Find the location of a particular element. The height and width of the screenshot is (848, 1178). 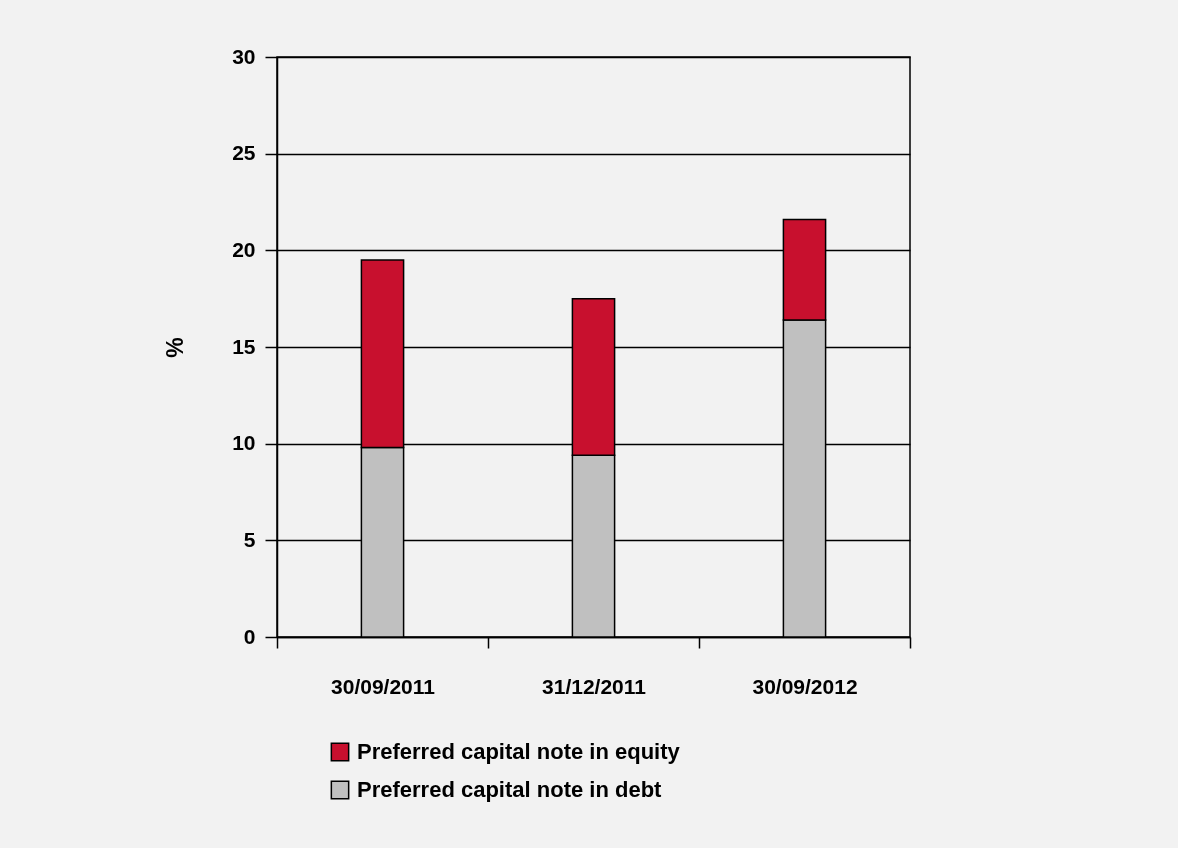

x-tick-label: 30/09/2012 is located at coordinates (805, 686).